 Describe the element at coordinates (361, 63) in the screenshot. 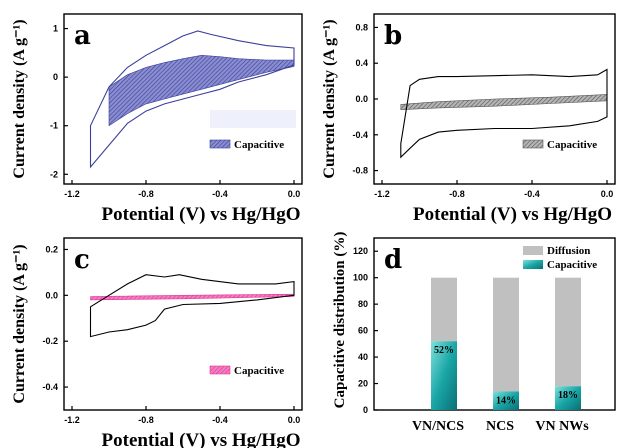

I see `y-tick-label: 0.4` at that location.